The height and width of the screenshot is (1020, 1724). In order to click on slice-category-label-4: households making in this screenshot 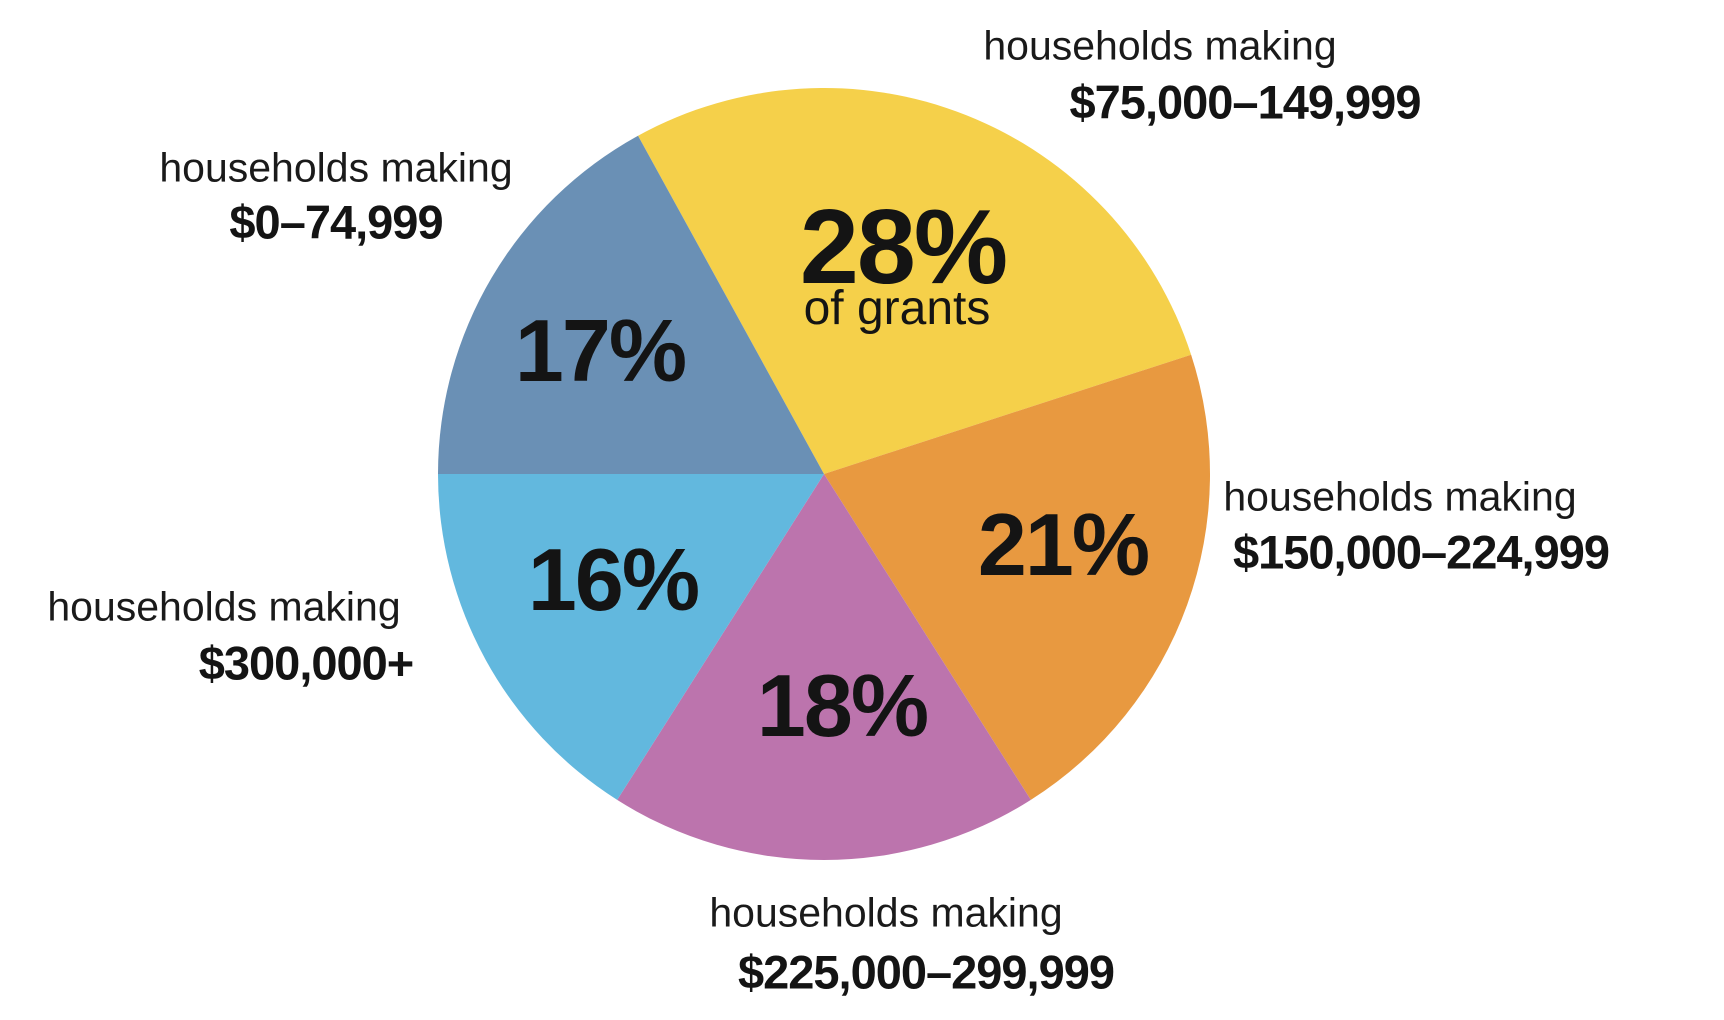, I will do `click(336, 167)`.